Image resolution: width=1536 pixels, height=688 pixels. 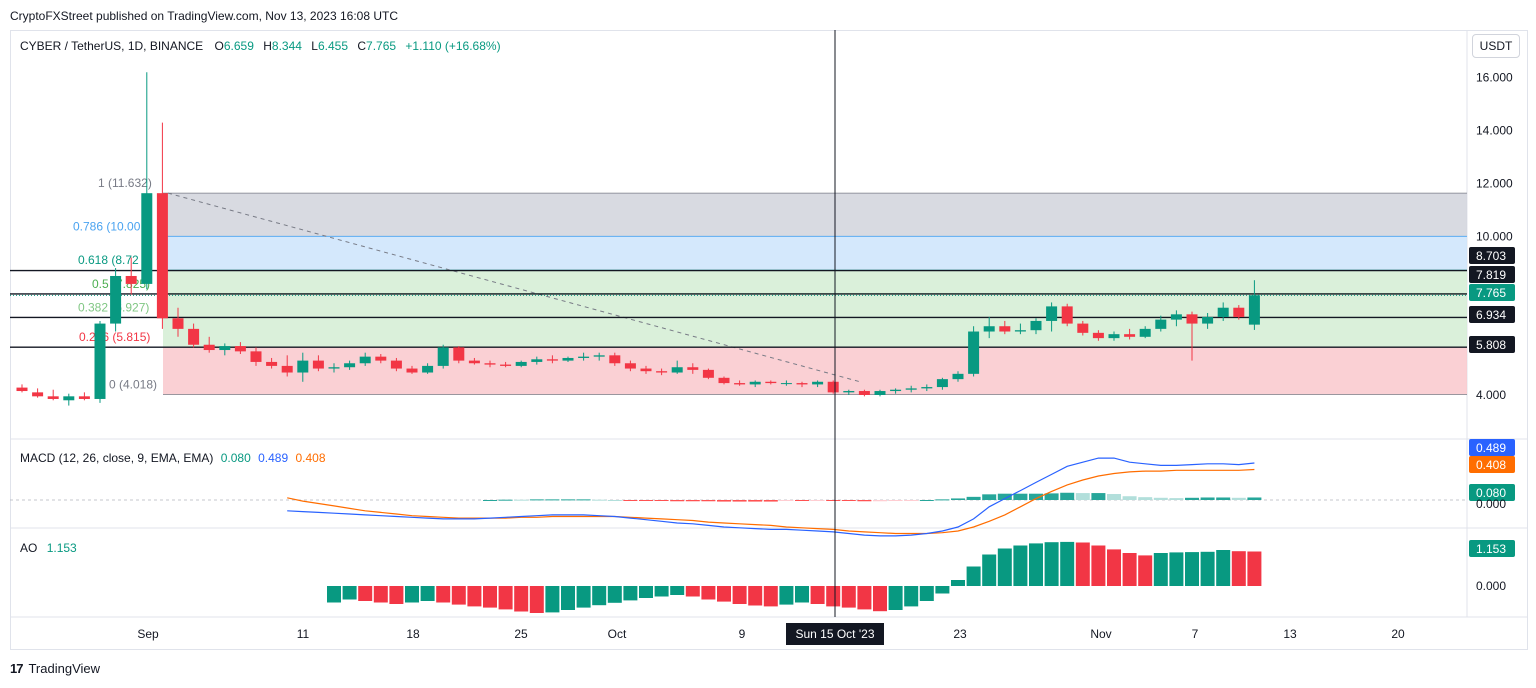 I want to click on high-label: H, so click(x=267, y=46).